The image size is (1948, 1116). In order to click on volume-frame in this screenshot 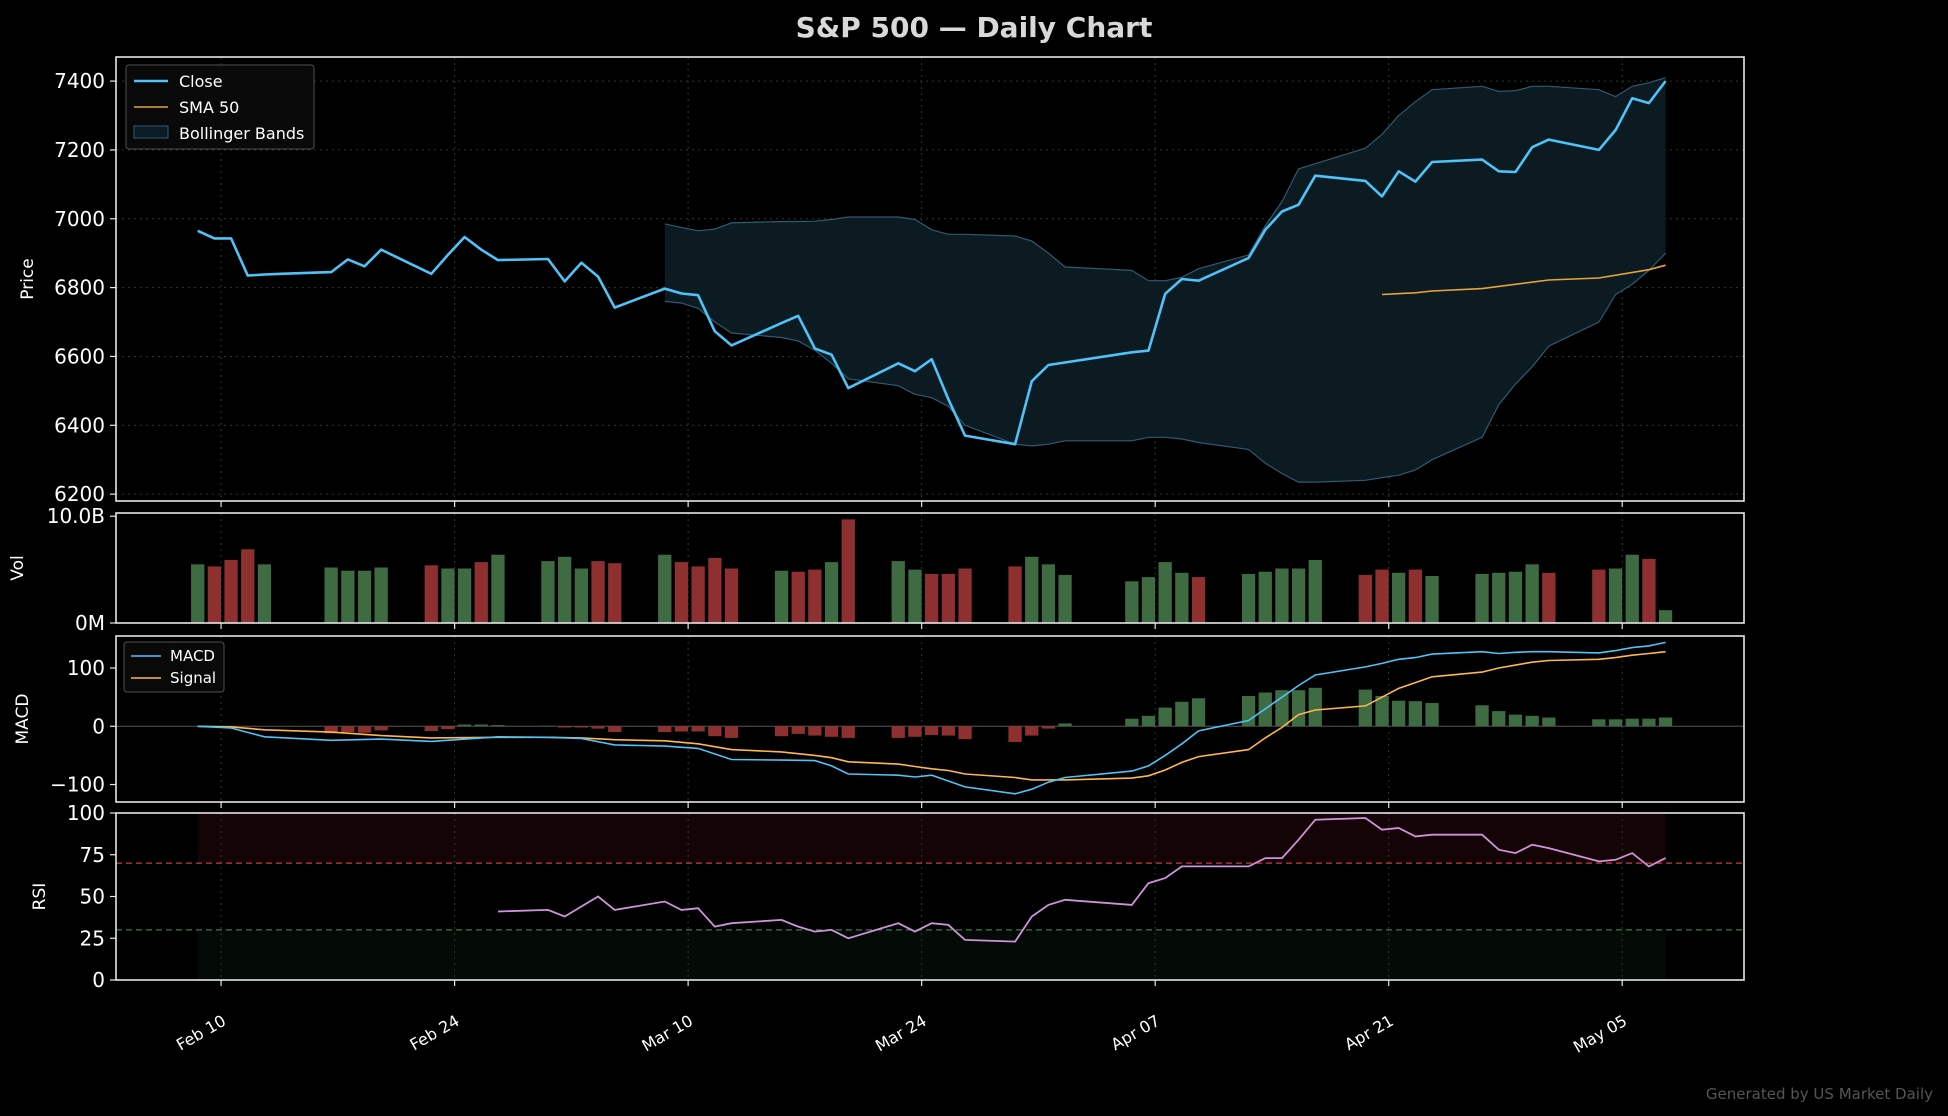, I will do `click(930, 568)`.